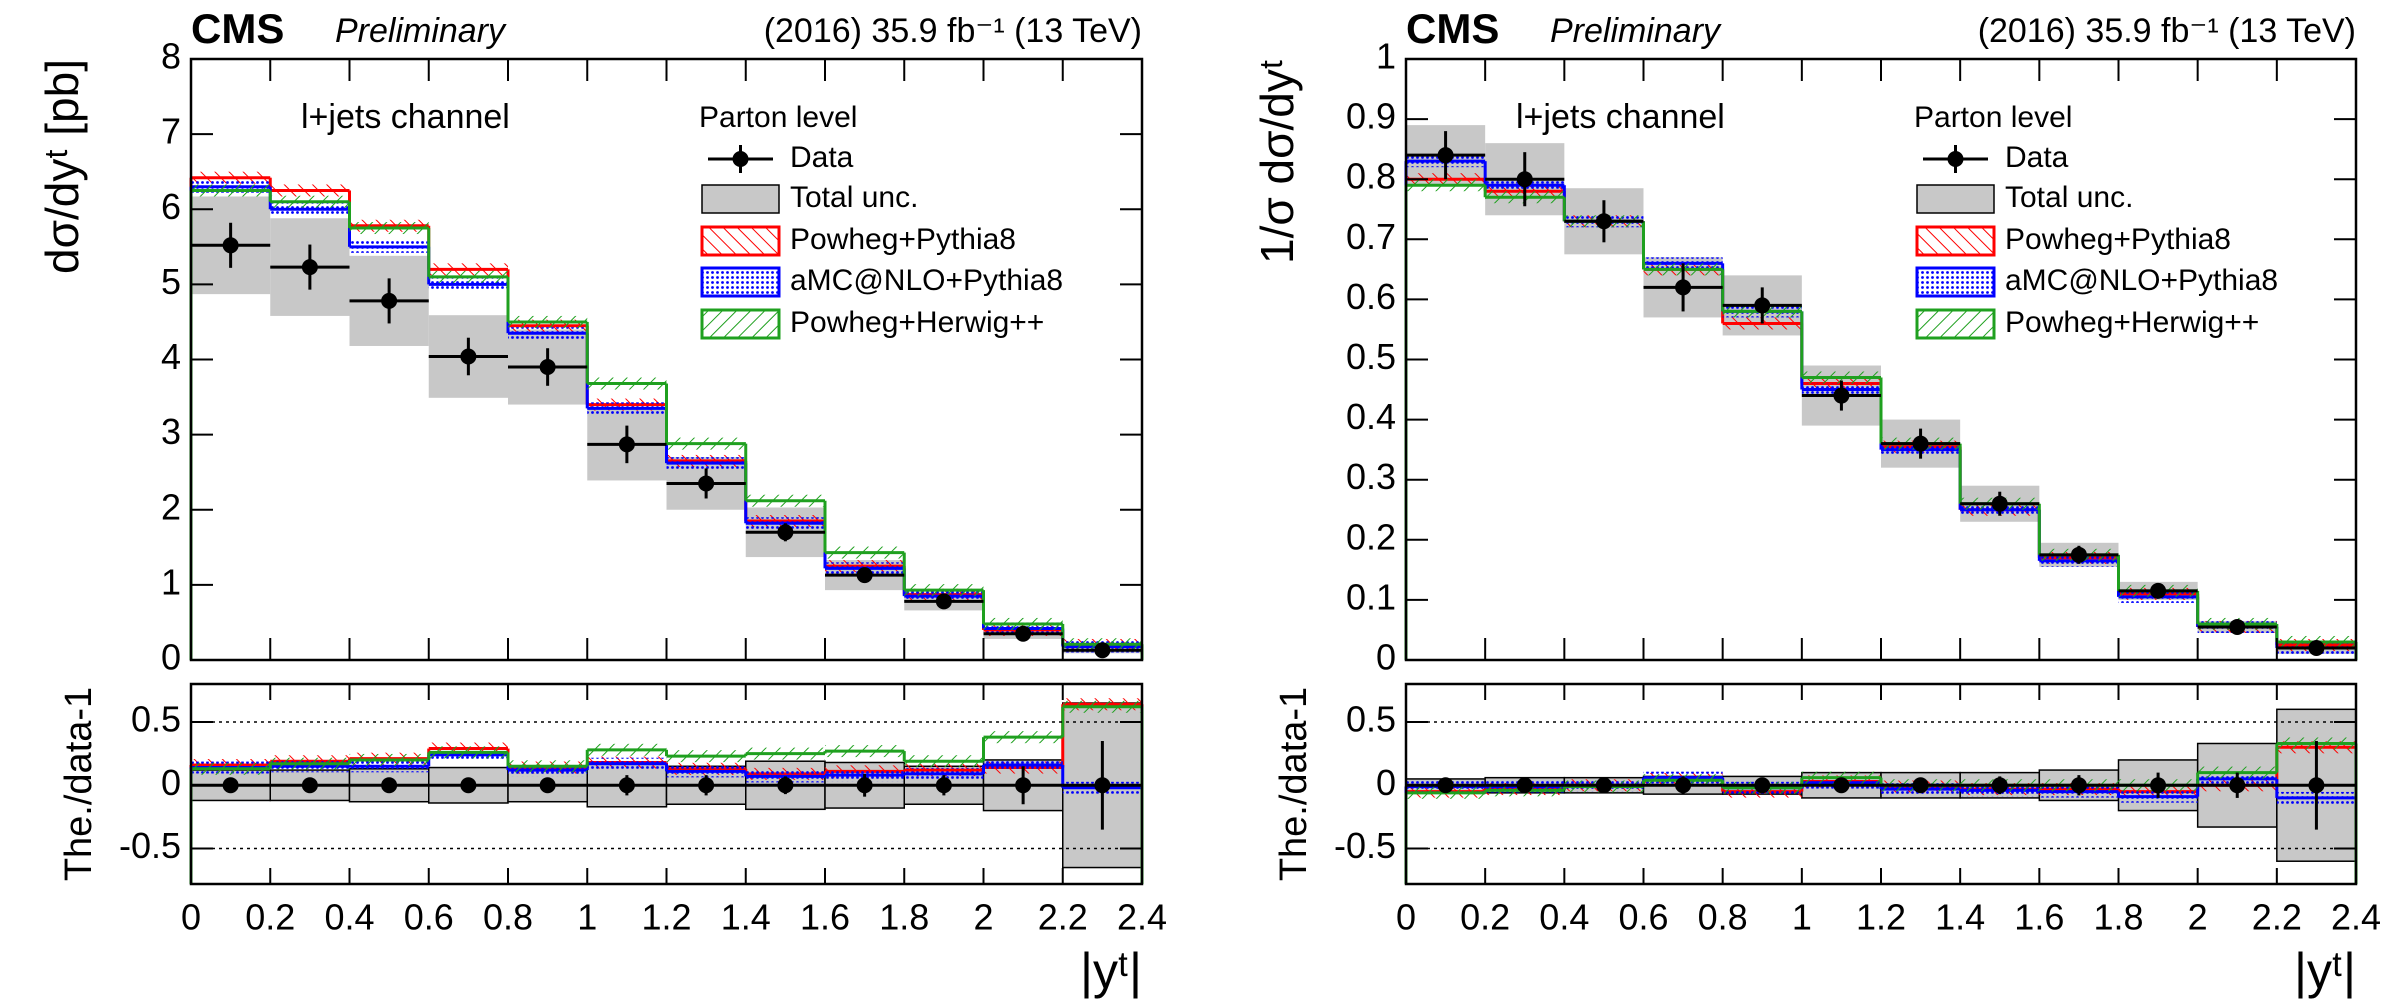 This screenshot has width=2384, height=1005. What do you see at coordinates (171, 431) in the screenshot?
I see `y-tick-label: 3` at bounding box center [171, 431].